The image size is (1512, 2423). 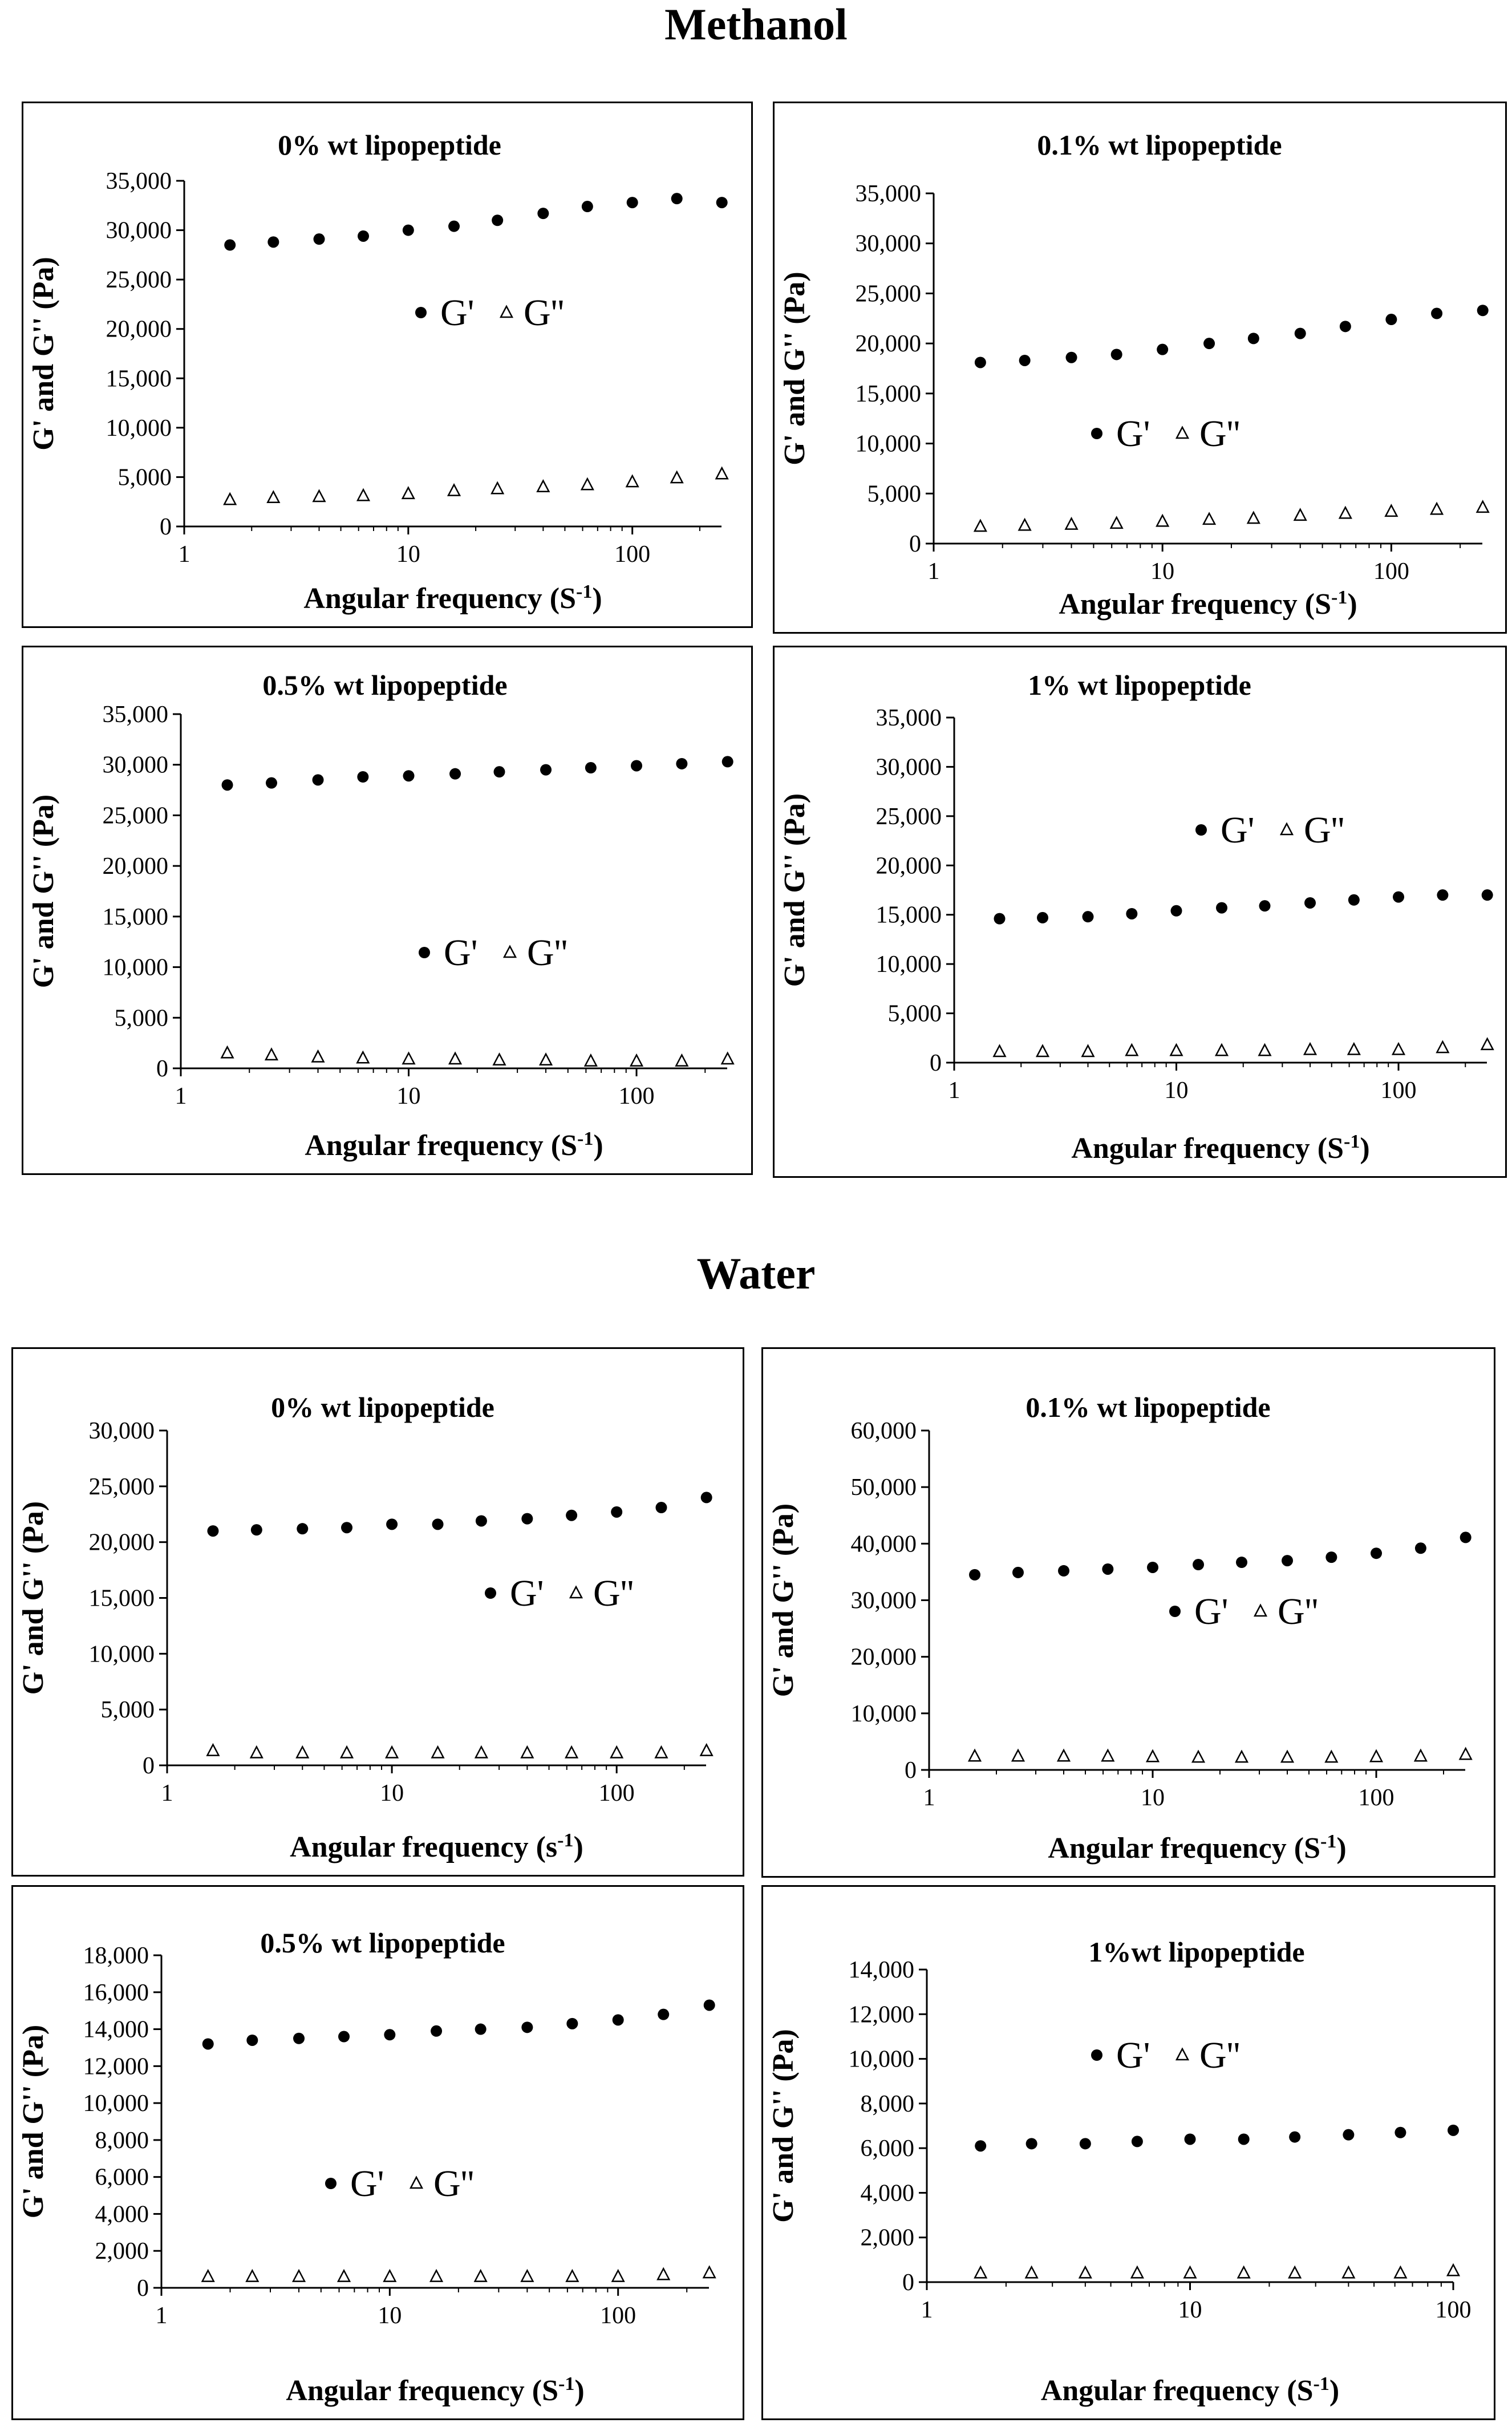 What do you see at coordinates (139, 379) in the screenshot?
I see `y-tick-label: 15,000` at bounding box center [139, 379].